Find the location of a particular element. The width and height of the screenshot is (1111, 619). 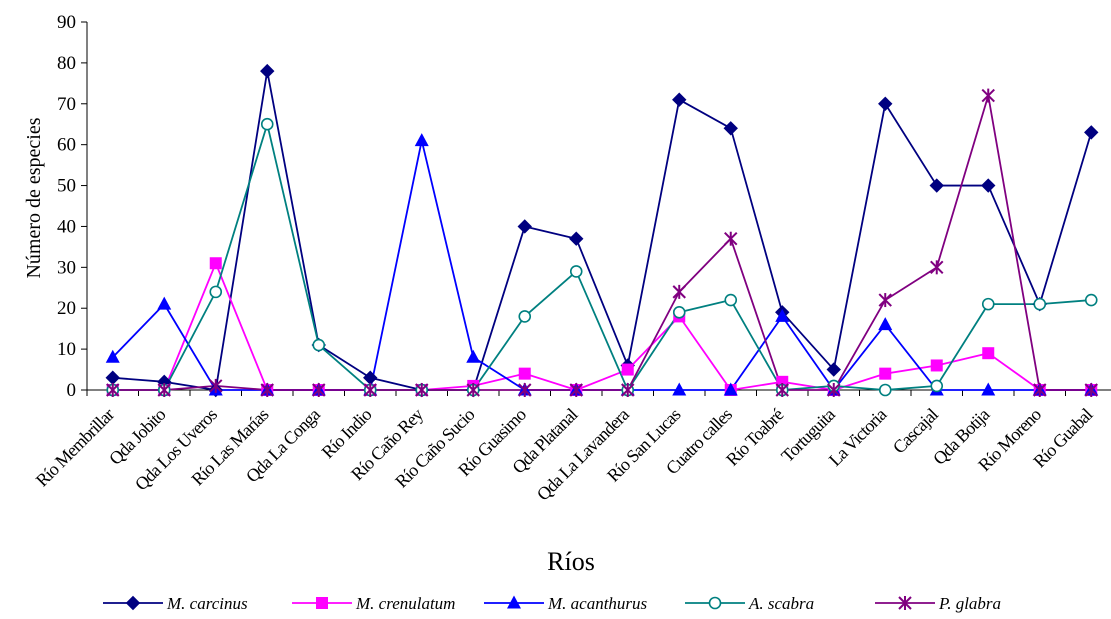

legend-label: A. scabra is located at coordinates (781, 603).